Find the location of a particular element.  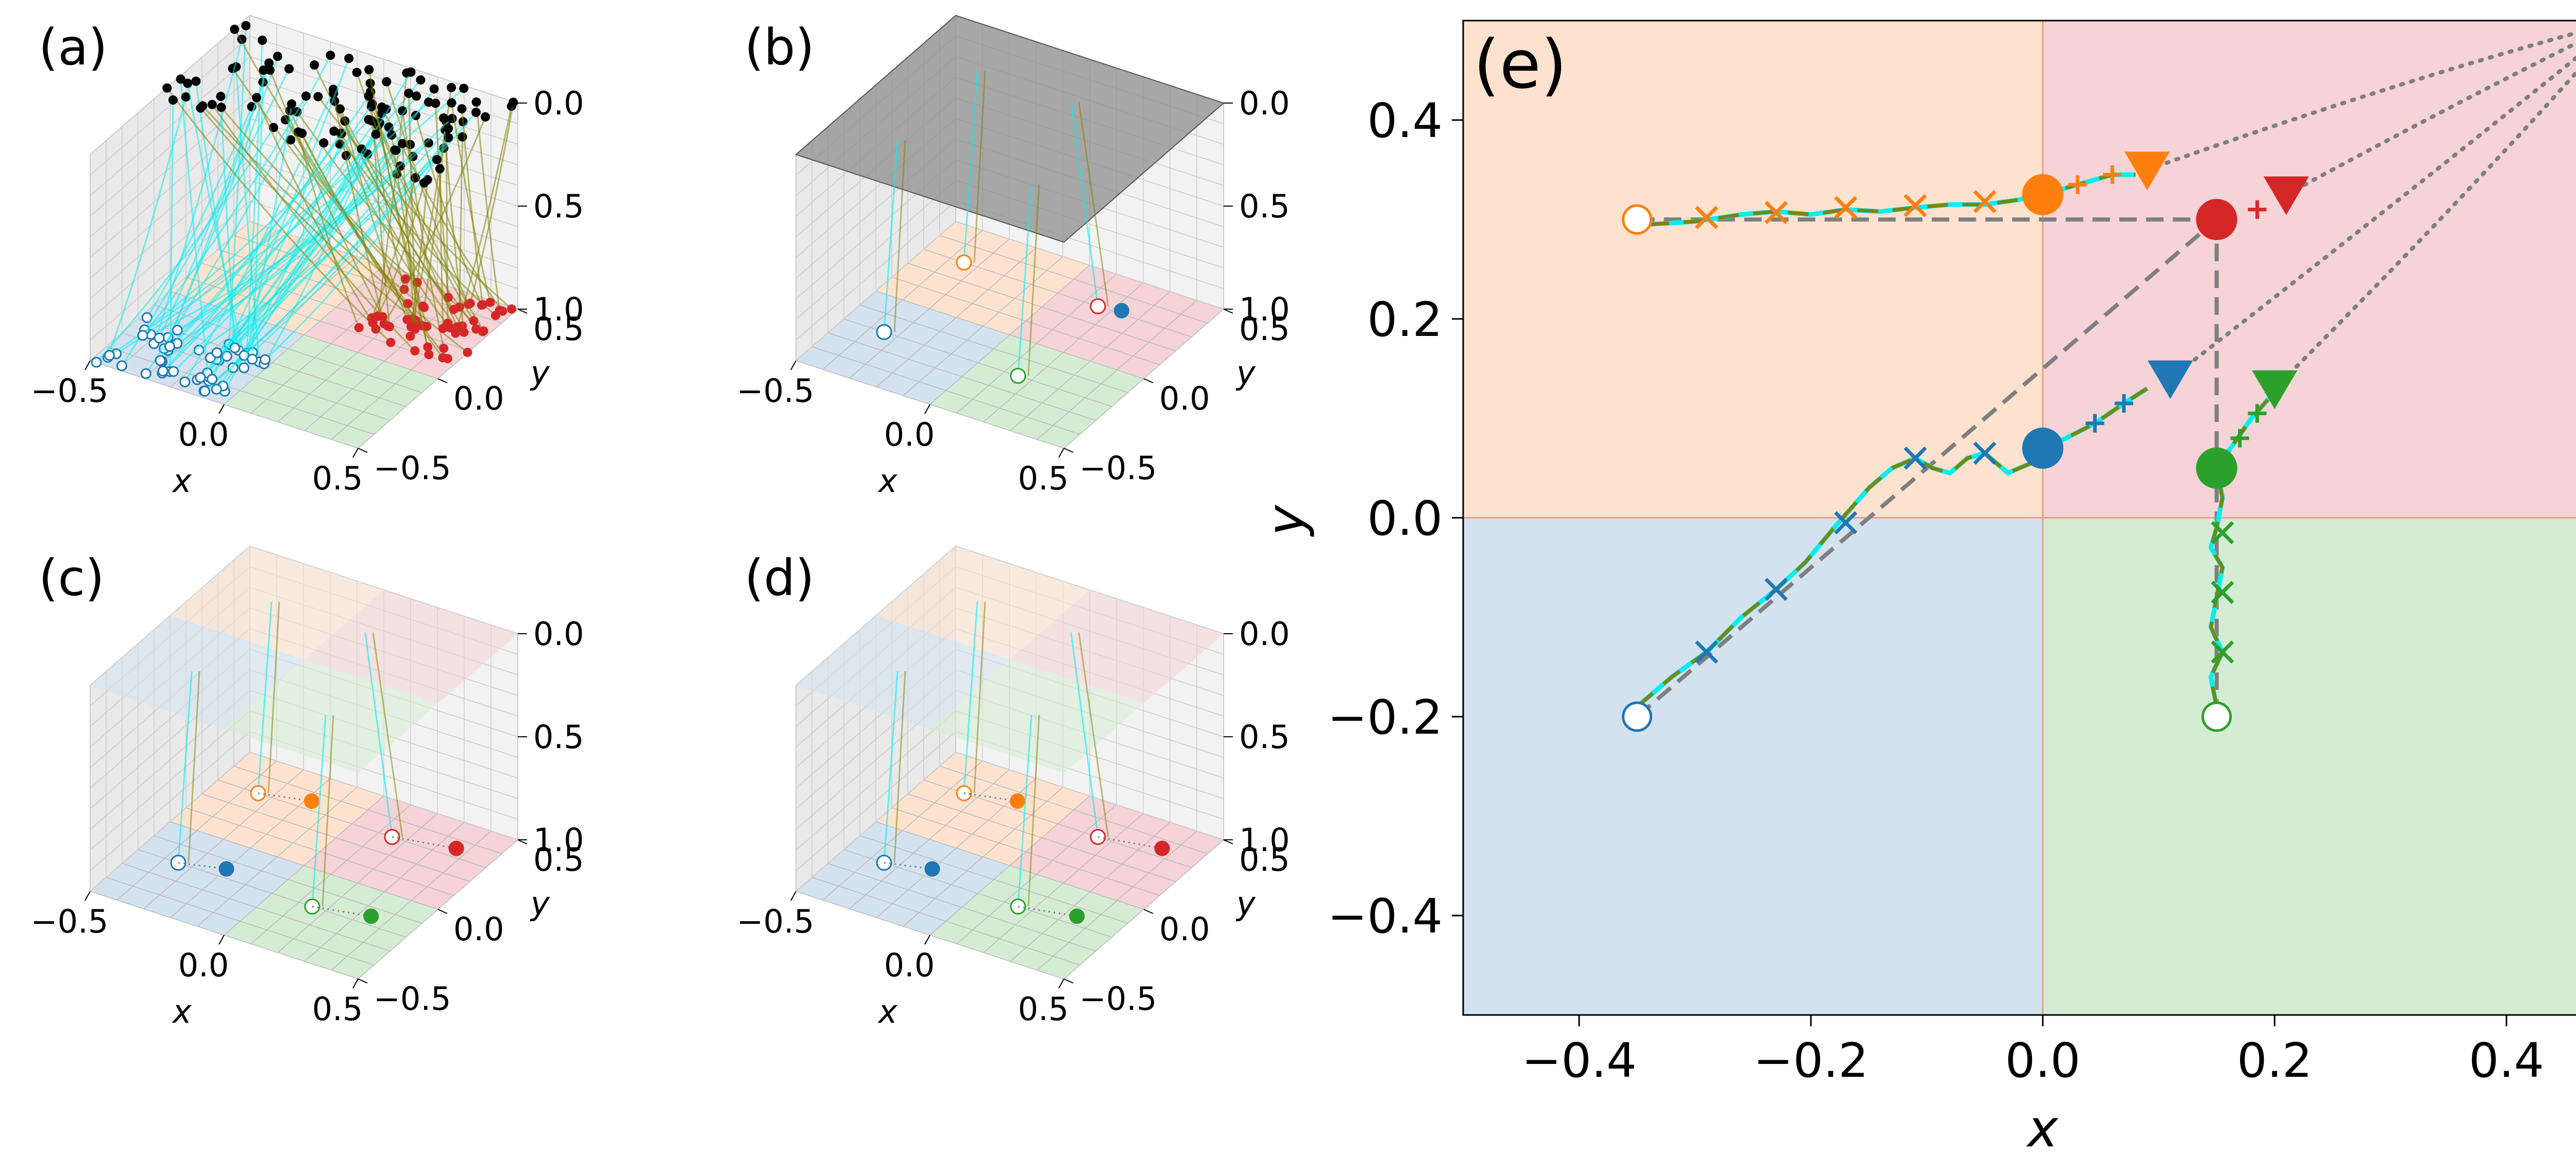

x-tick-label-3d: 0.5 is located at coordinates (1043, 1009).